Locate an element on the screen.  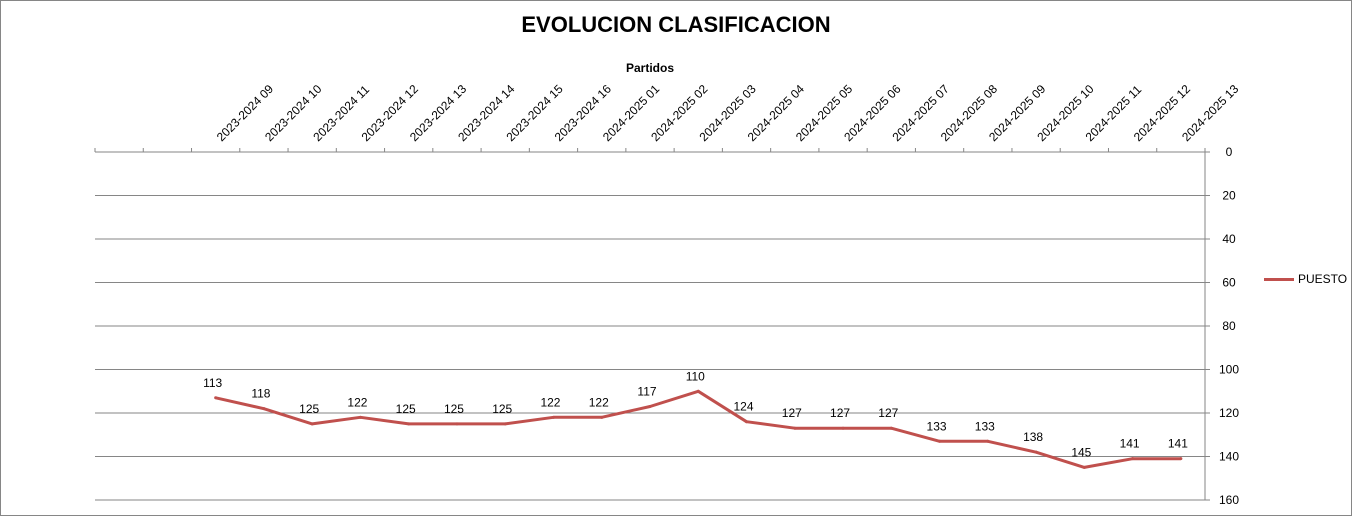
chart-title: EVOLUCION CLASIFICACION is located at coordinates (676, 24).